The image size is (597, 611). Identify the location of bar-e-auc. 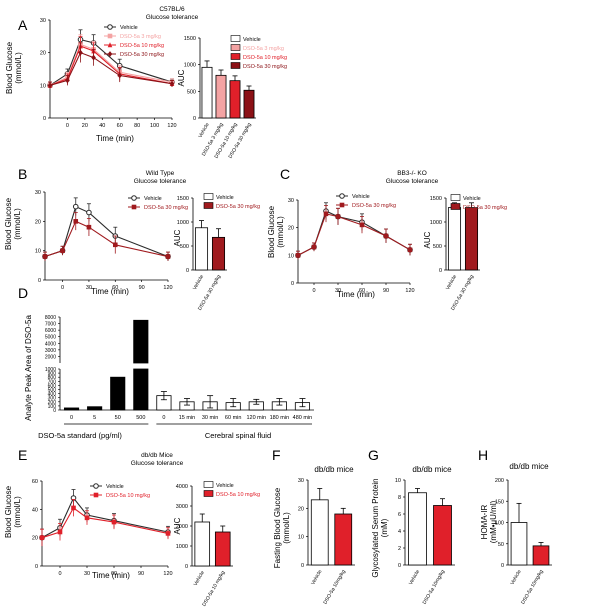
(202, 544).